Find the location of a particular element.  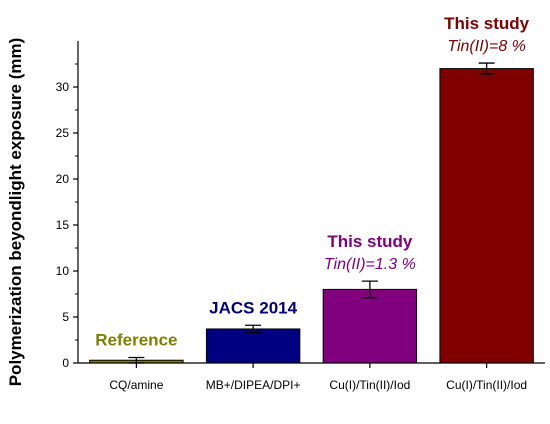

annotation-4-line-1: This study is located at coordinates (487, 23).